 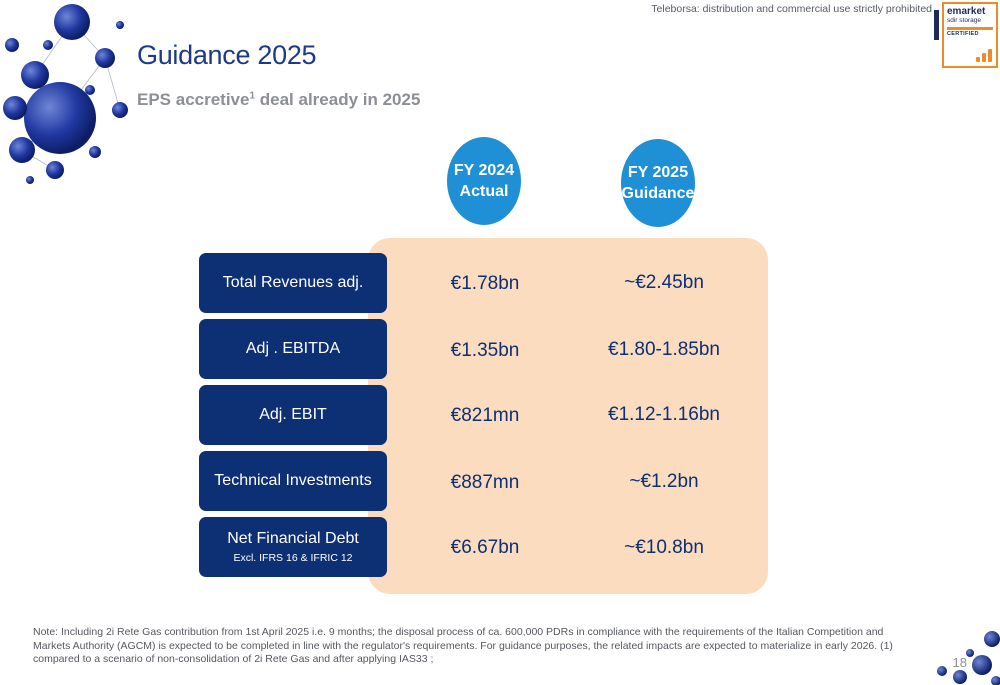 What do you see at coordinates (664, 481) in the screenshot?
I see `value-fy2025-technical-investments: ~€1.2bn` at bounding box center [664, 481].